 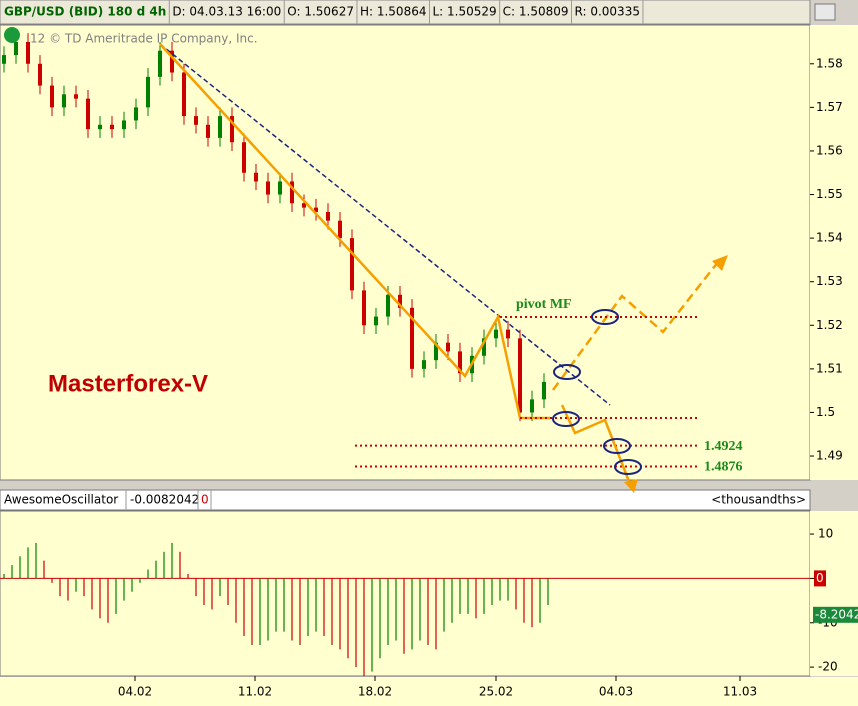 What do you see at coordinates (429, 691) in the screenshot?
I see `time-axis-area` at bounding box center [429, 691].